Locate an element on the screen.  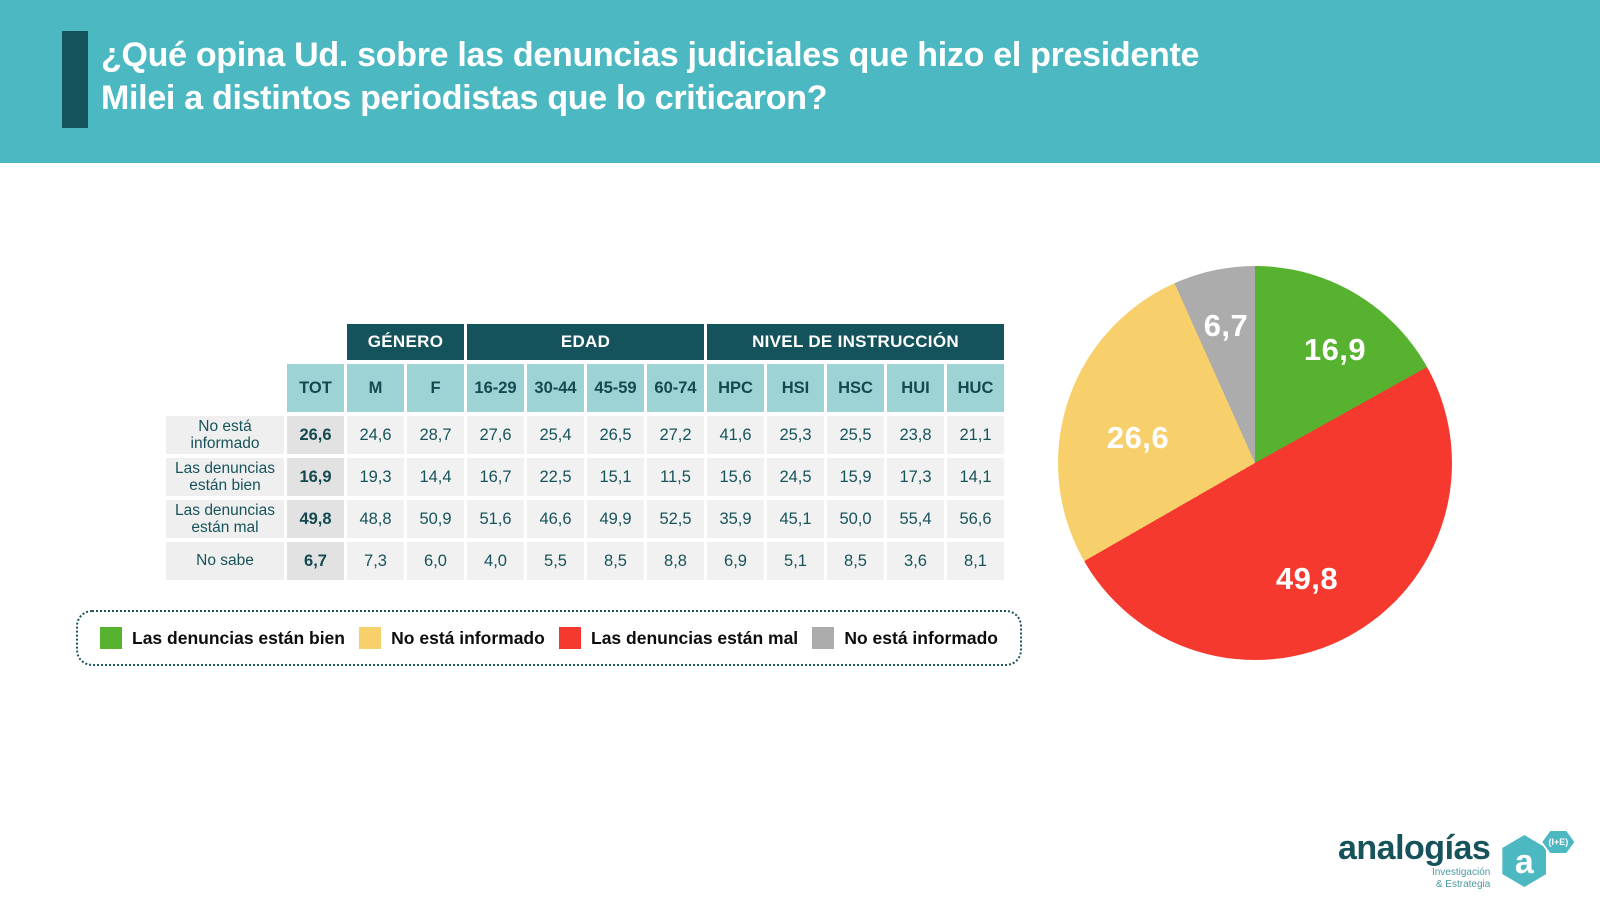
row-label: No está informado is located at coordinates (225, 435).